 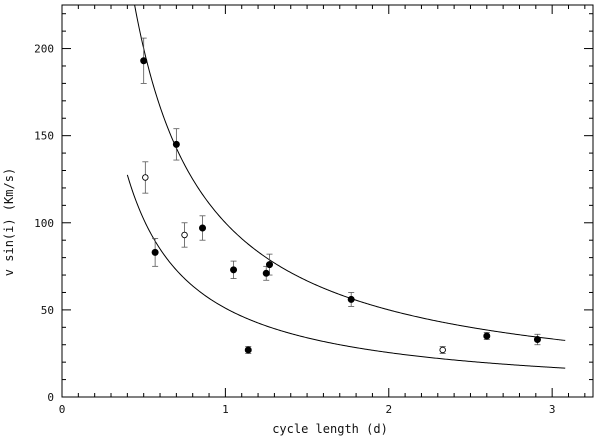 I want to click on x-tick-label: 3, so click(x=552, y=409).